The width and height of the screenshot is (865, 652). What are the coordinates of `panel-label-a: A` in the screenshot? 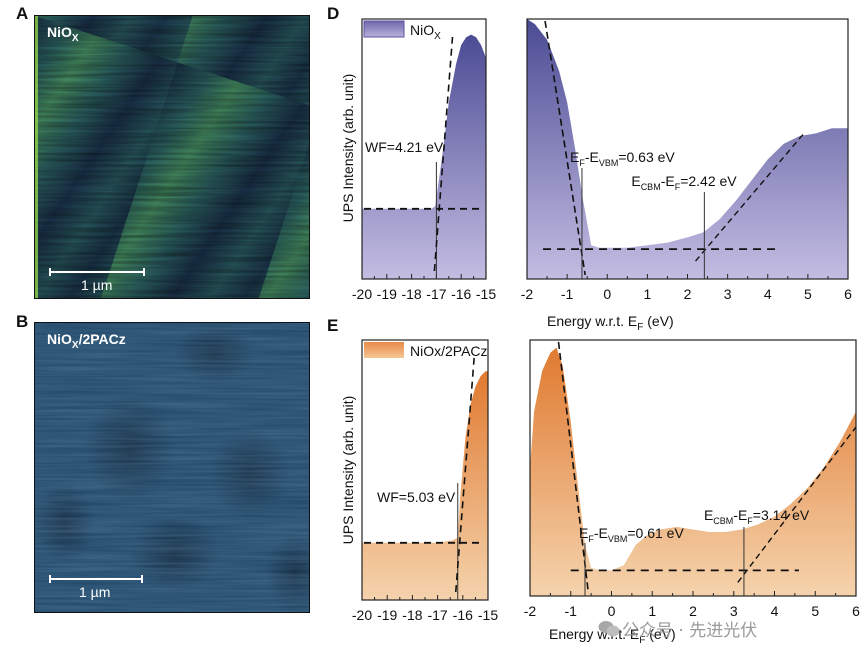 It's located at (22, 13).